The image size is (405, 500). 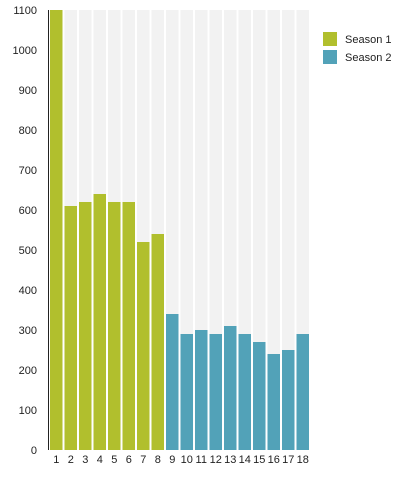 What do you see at coordinates (114, 460) in the screenshot?
I see `x-tick-label-5: 5` at bounding box center [114, 460].